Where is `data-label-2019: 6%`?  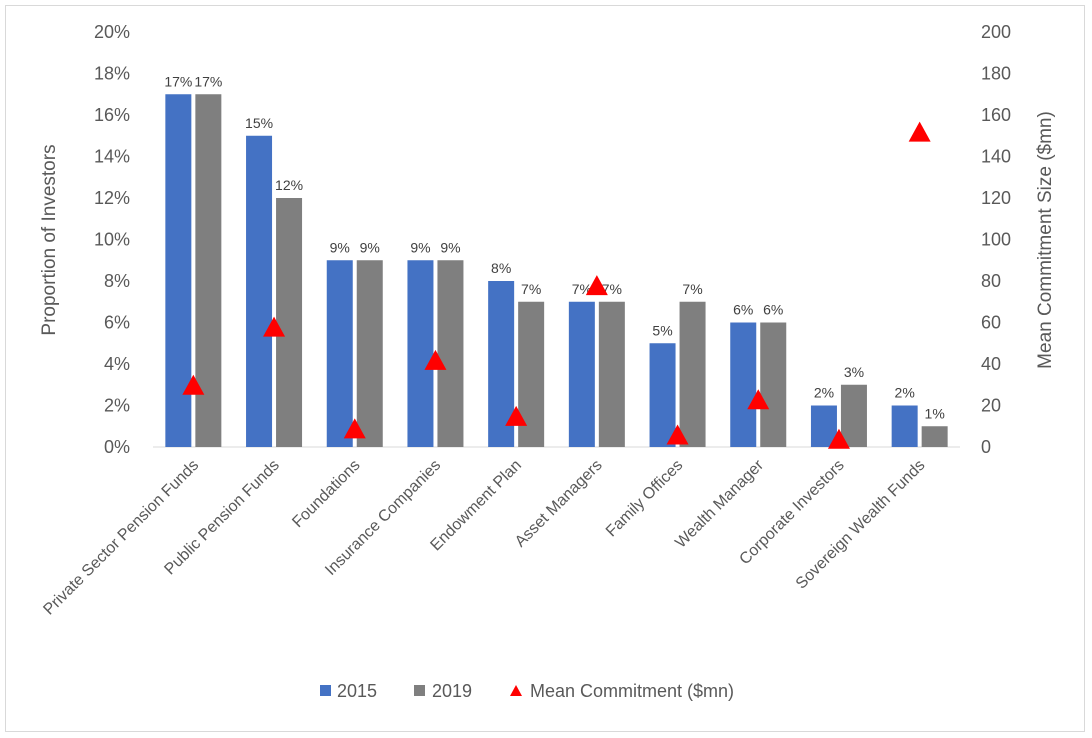 data-label-2019: 6% is located at coordinates (773, 310).